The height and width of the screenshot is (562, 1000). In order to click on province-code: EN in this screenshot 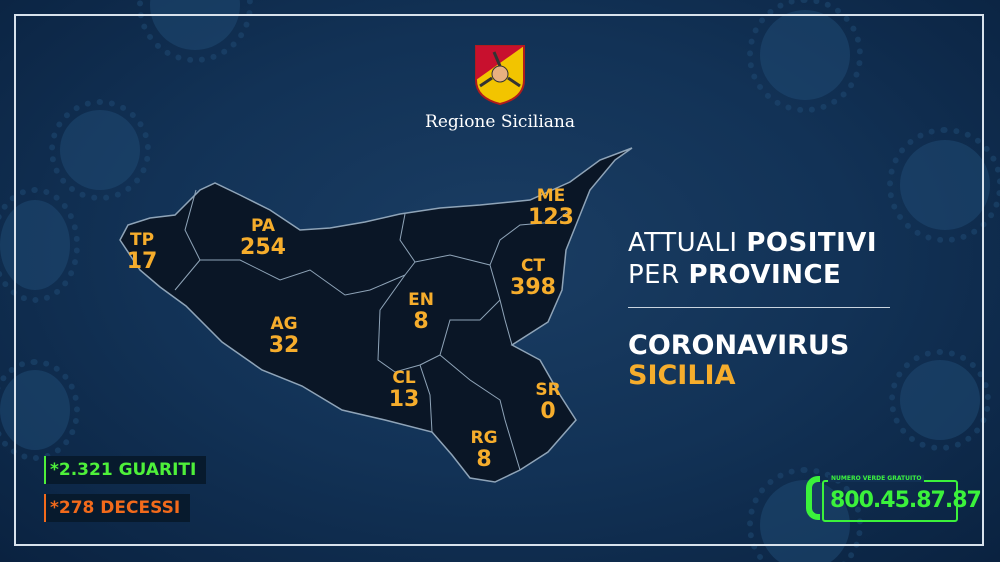, I will do `click(421, 300)`.